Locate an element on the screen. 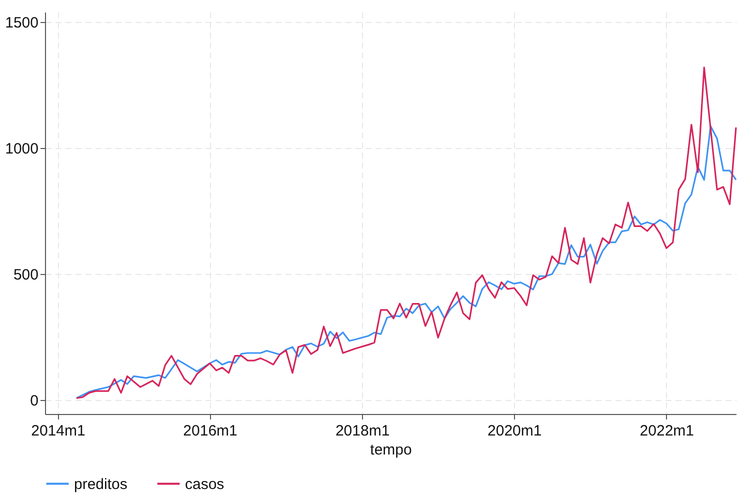 This screenshot has width=739, height=496. y-tick-label: 0 is located at coordinates (34, 401).